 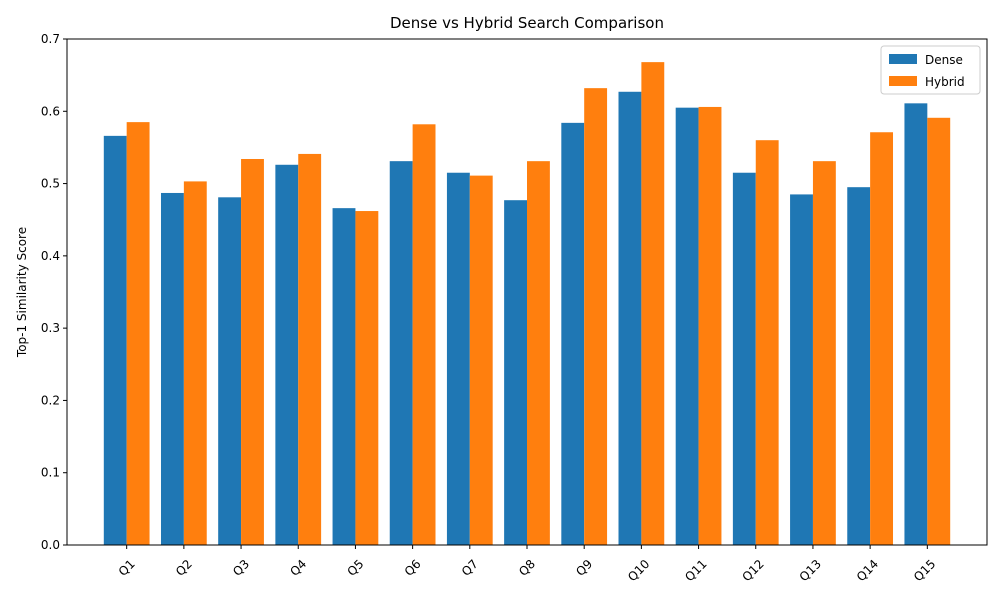 I want to click on x-tick-label: Q12, so click(x=752, y=570).